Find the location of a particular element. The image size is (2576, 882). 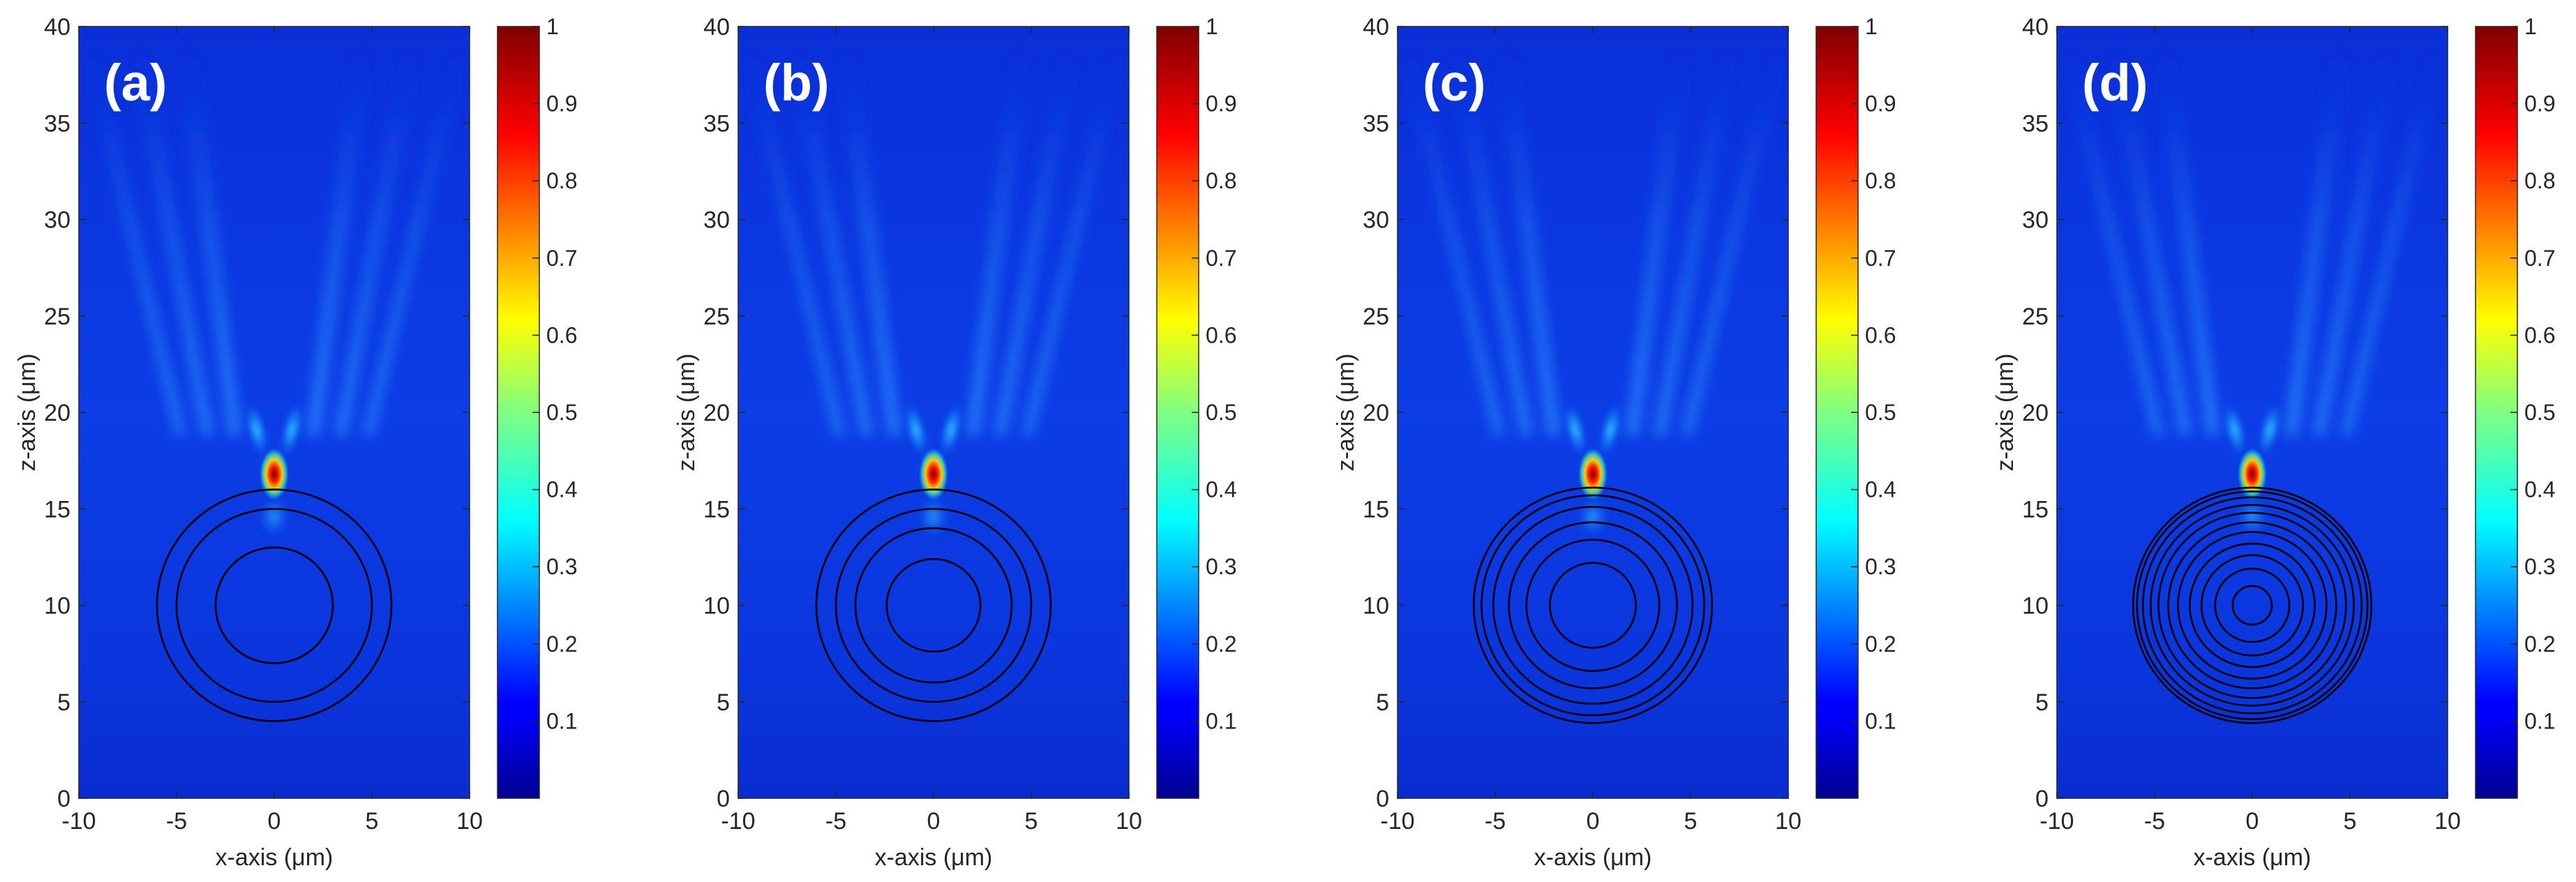

y-tick-label: 0 is located at coordinates (723, 799).